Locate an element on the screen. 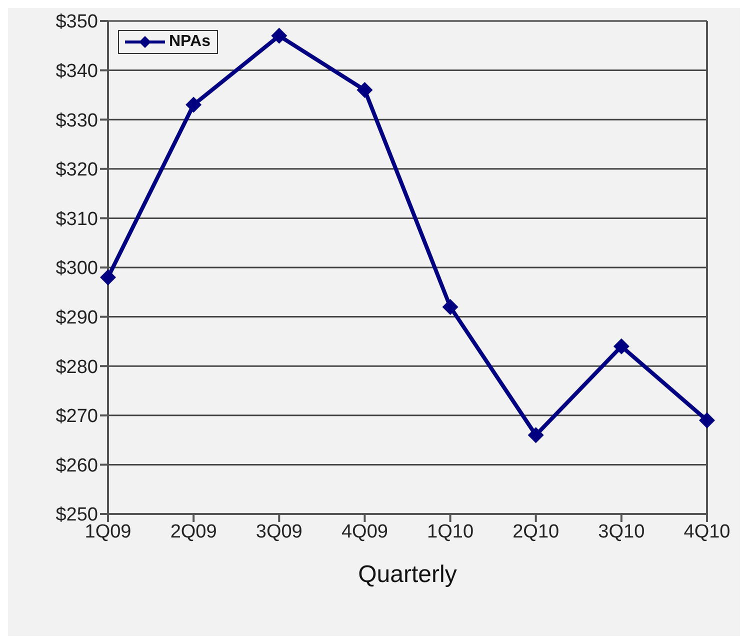 The width and height of the screenshot is (748, 644). x-tick-label: 1Q10 is located at coordinates (450, 531).